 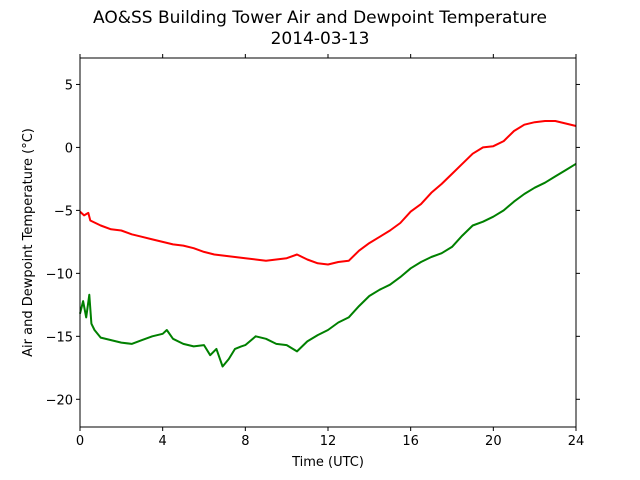 What do you see at coordinates (576, 441) in the screenshot?
I see `x-tick-label: 24` at bounding box center [576, 441].